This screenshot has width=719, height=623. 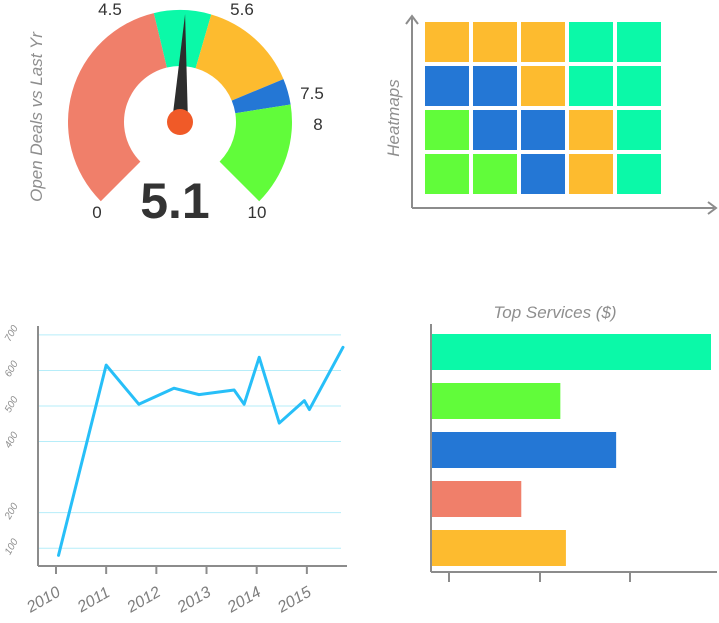 What do you see at coordinates (242, 9) in the screenshot?
I see `gauge-tick-label: 5.6` at bounding box center [242, 9].